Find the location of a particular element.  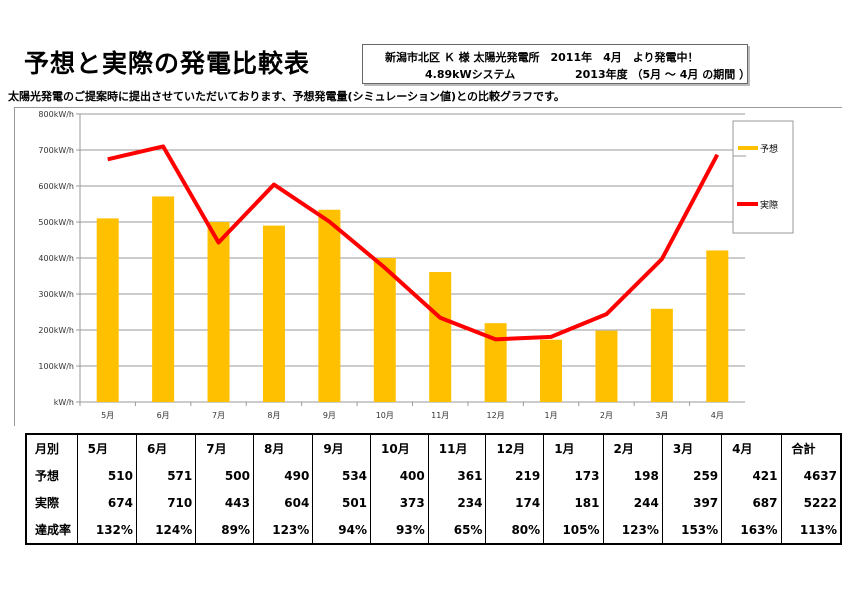

table-cell: 510 is located at coordinates (106, 475).